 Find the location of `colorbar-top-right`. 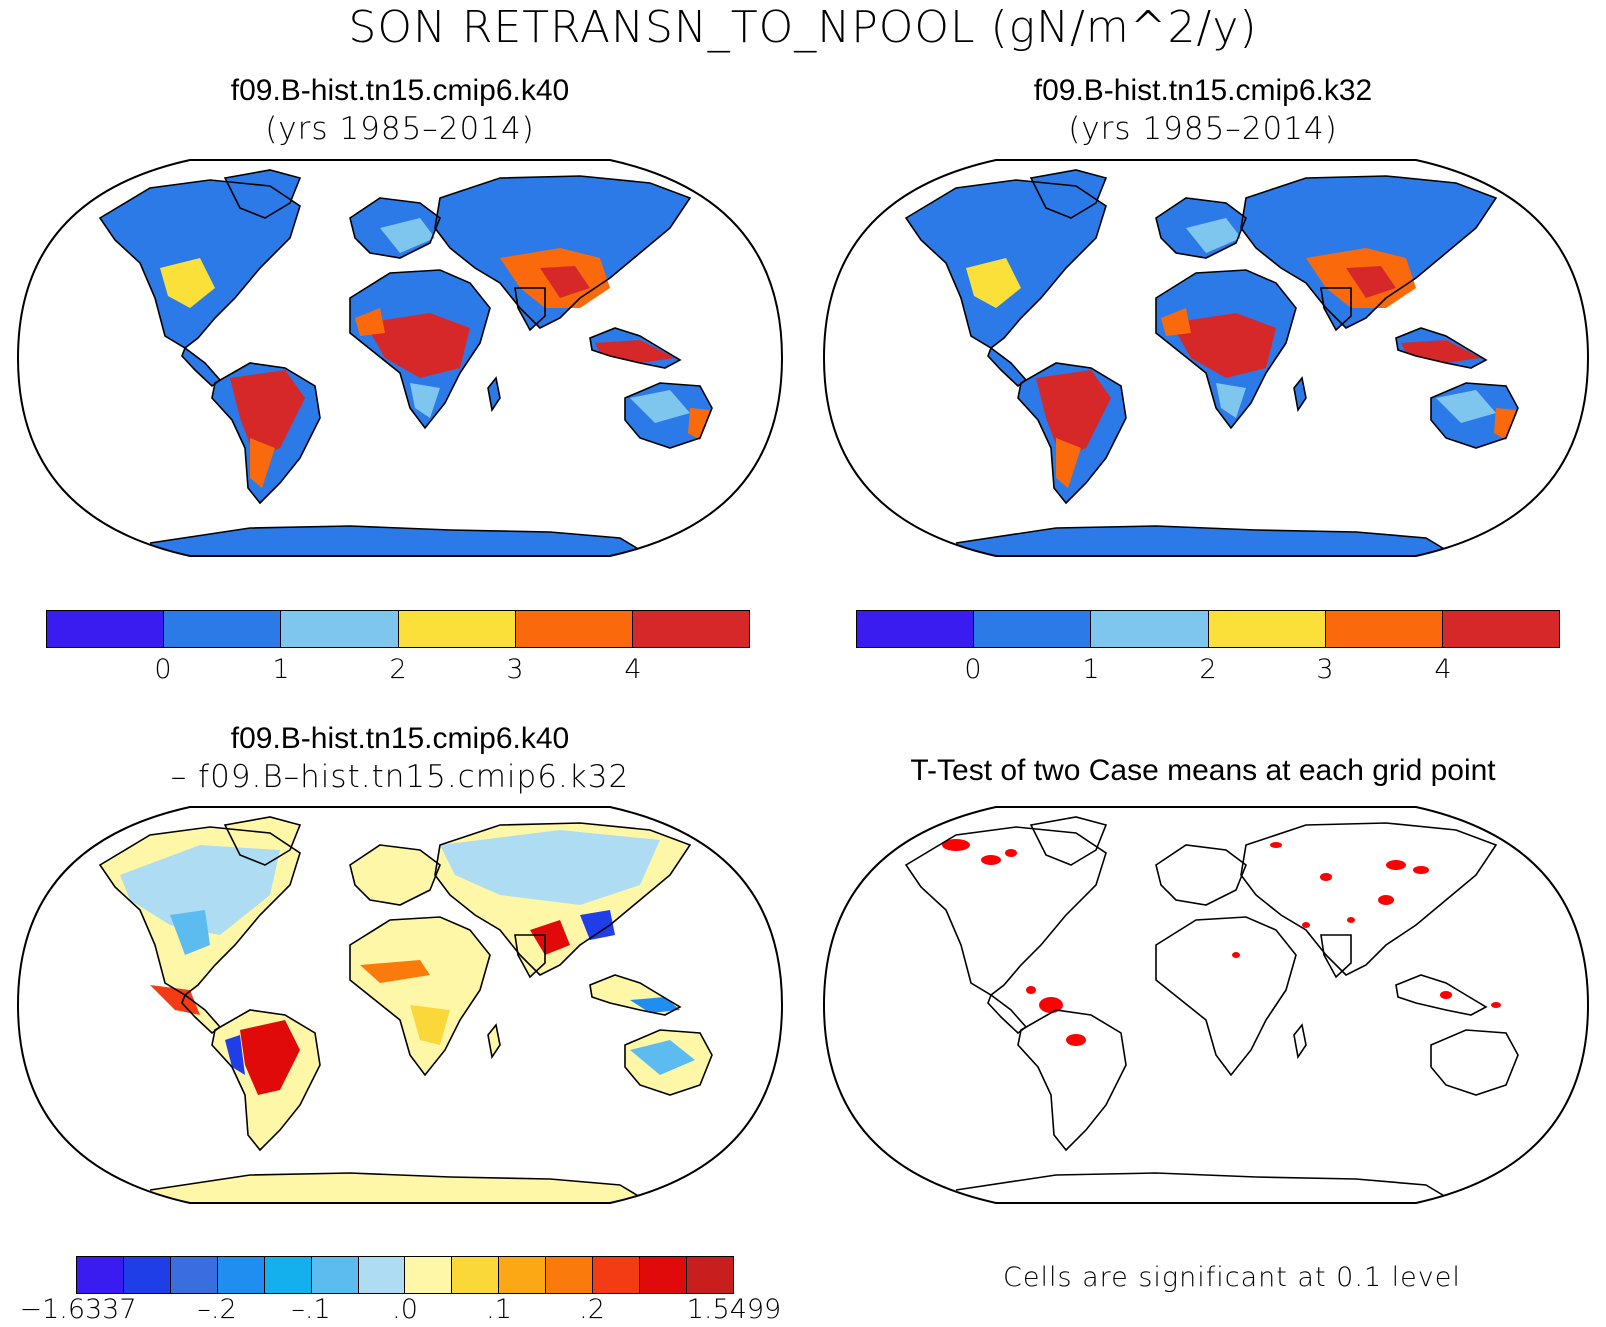

colorbar-top-right is located at coordinates (1208, 629).